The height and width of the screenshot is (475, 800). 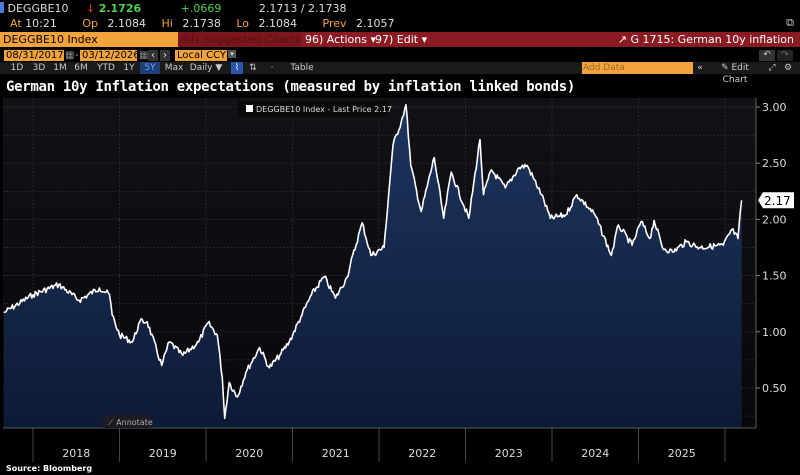 What do you see at coordinates (76, 453) in the screenshot?
I see `x-tick-label: 2018` at bounding box center [76, 453].